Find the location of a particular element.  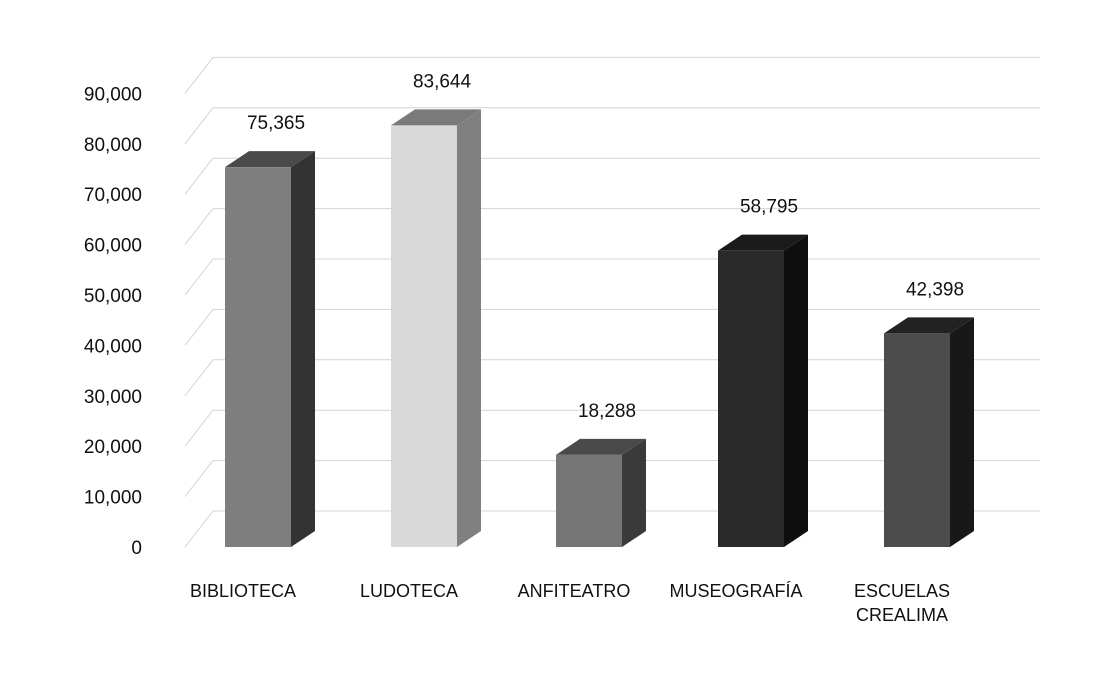

y-tick-label: 0 is located at coordinates (136, 548).